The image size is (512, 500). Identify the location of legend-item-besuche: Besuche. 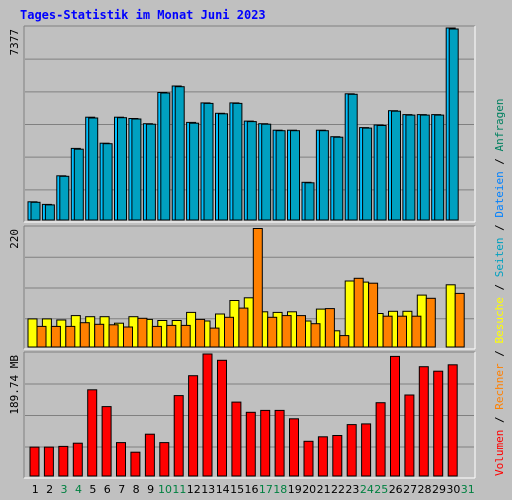
(499, 320).